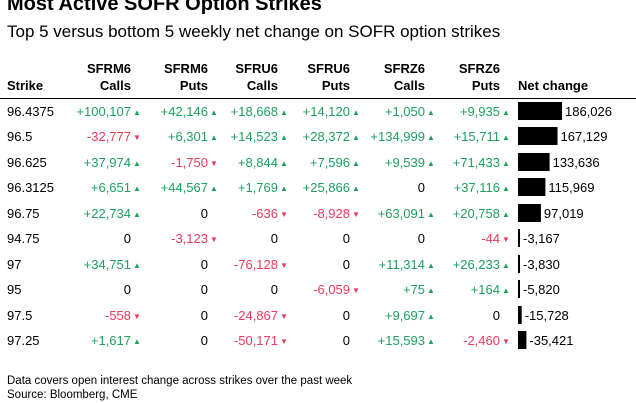 The width and height of the screenshot is (636, 403). I want to click on net-change-cell: 97,019, so click(574, 214).